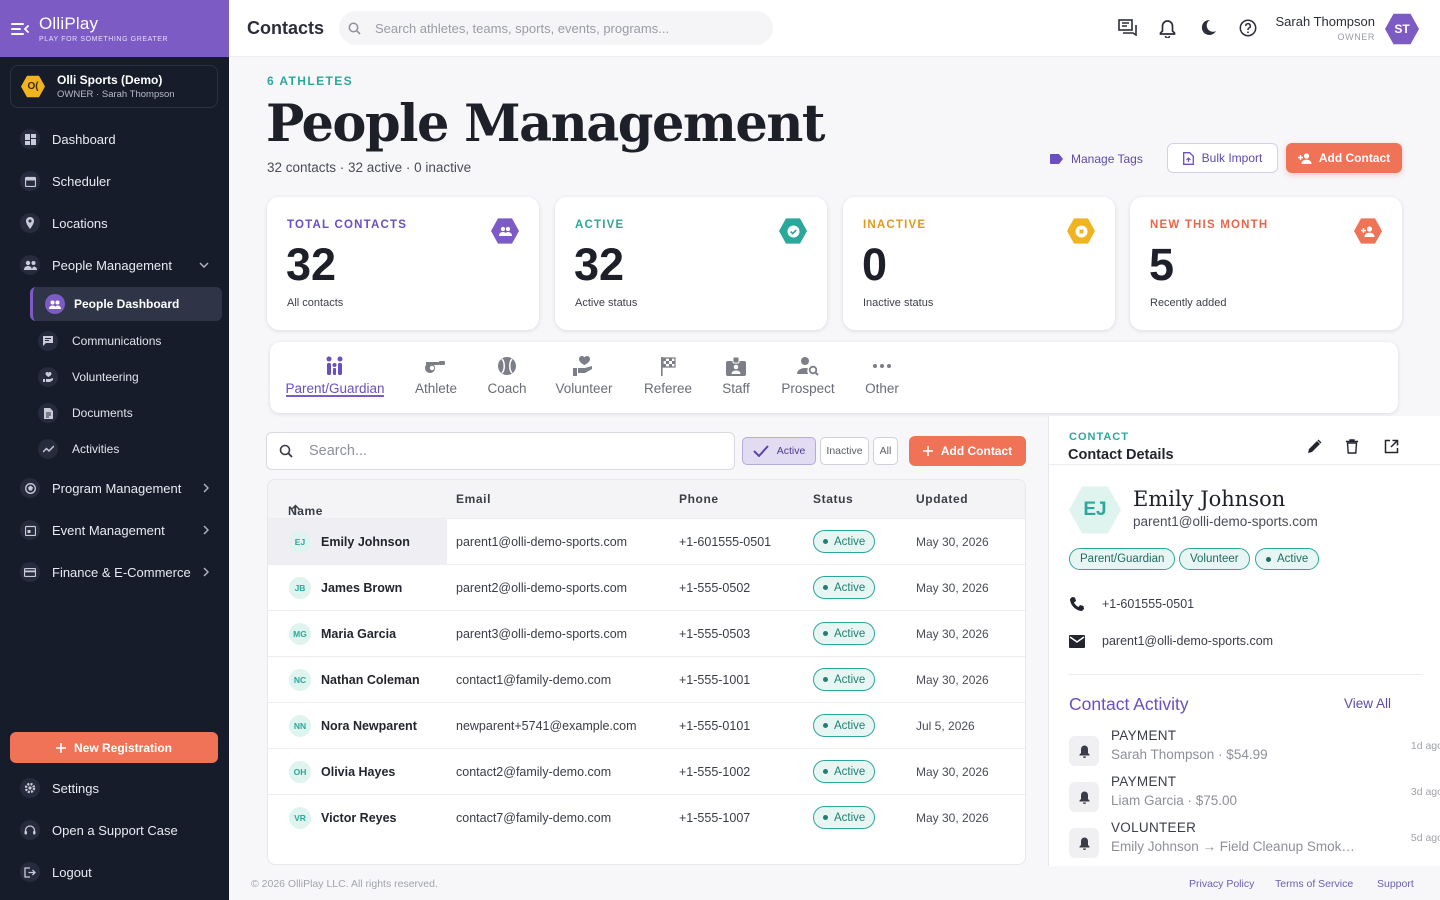 Image resolution: width=1440 pixels, height=900 pixels. I want to click on sidebar-item-logout: Logout, so click(114, 872).